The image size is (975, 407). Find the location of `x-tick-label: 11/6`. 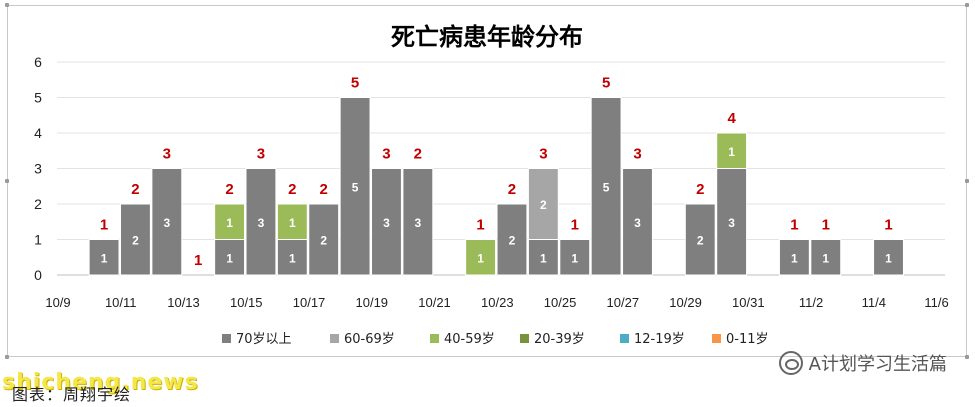

x-tick-label: 11/6 is located at coordinates (936, 302).